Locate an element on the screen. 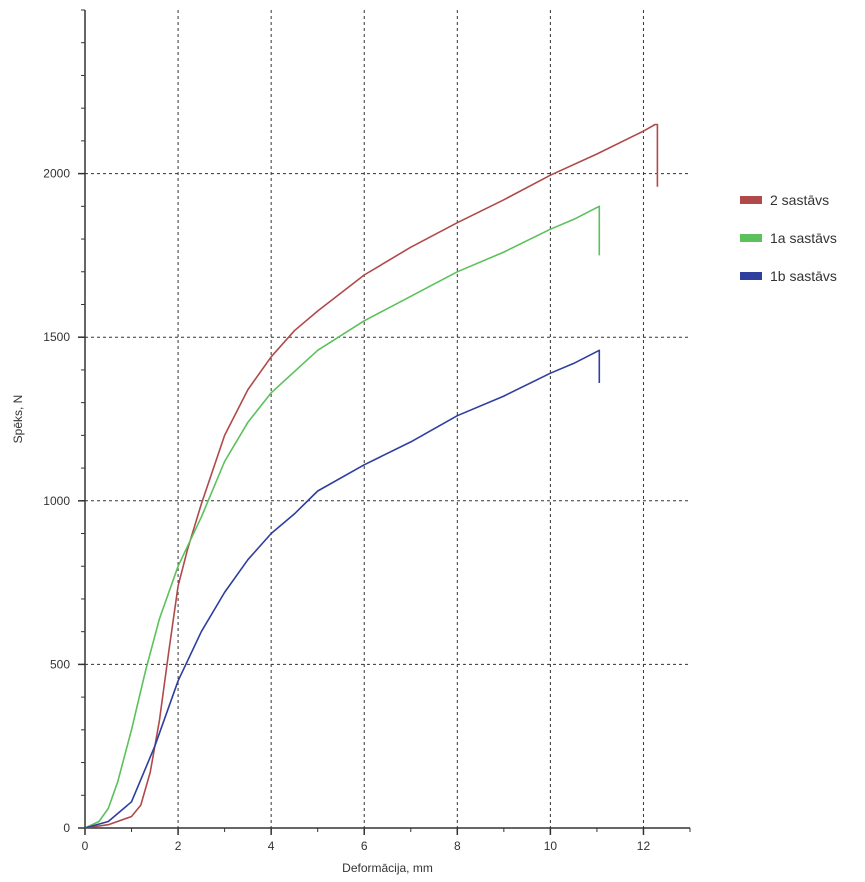 The image size is (865, 882). y-tick-label: 0 is located at coordinates (66, 828).